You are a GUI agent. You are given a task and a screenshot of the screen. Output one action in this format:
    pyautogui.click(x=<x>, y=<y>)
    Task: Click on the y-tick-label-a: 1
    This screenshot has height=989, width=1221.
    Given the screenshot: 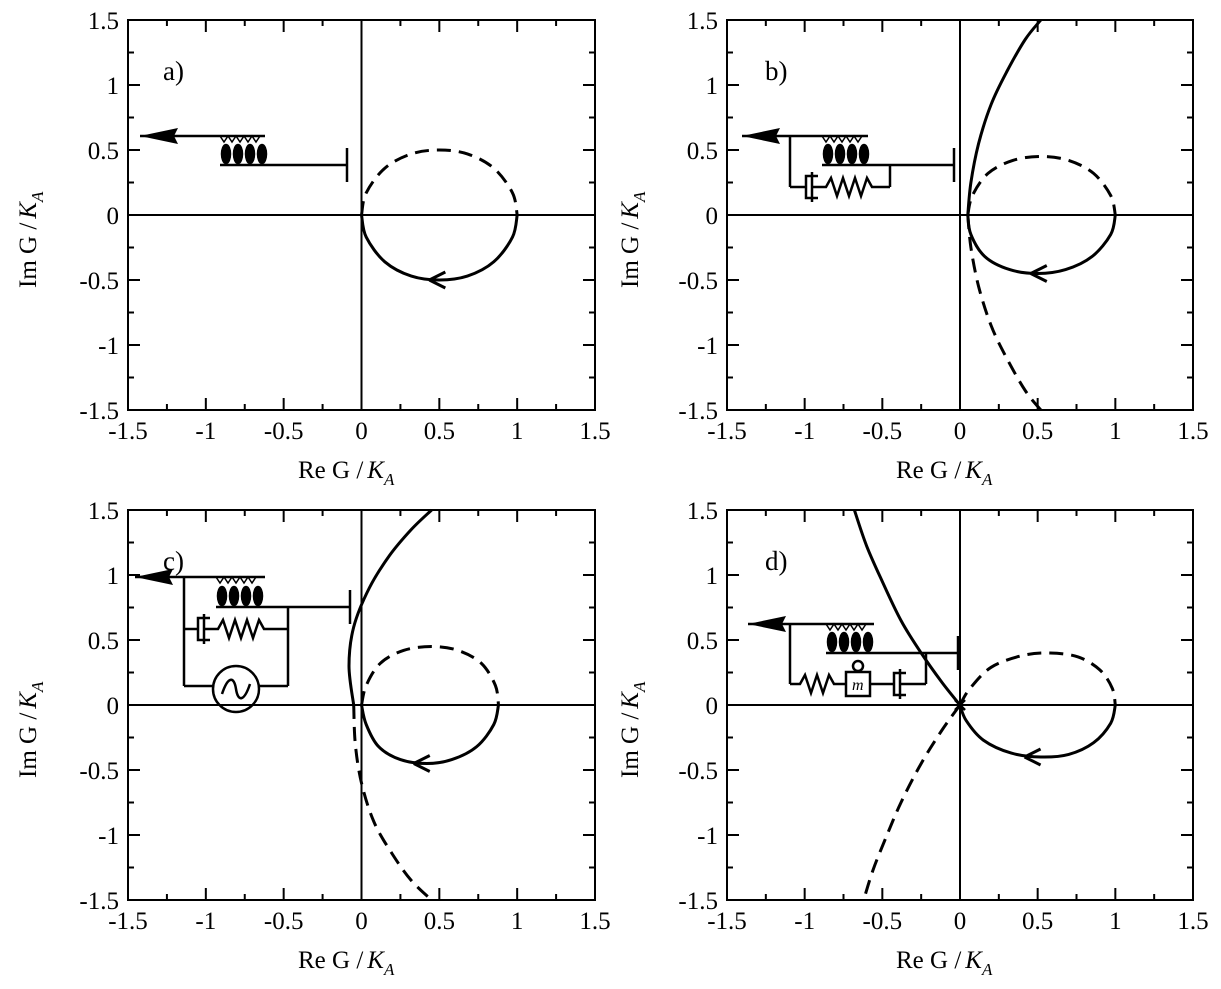 What is the action you would take?
    pyautogui.click(x=113, y=86)
    